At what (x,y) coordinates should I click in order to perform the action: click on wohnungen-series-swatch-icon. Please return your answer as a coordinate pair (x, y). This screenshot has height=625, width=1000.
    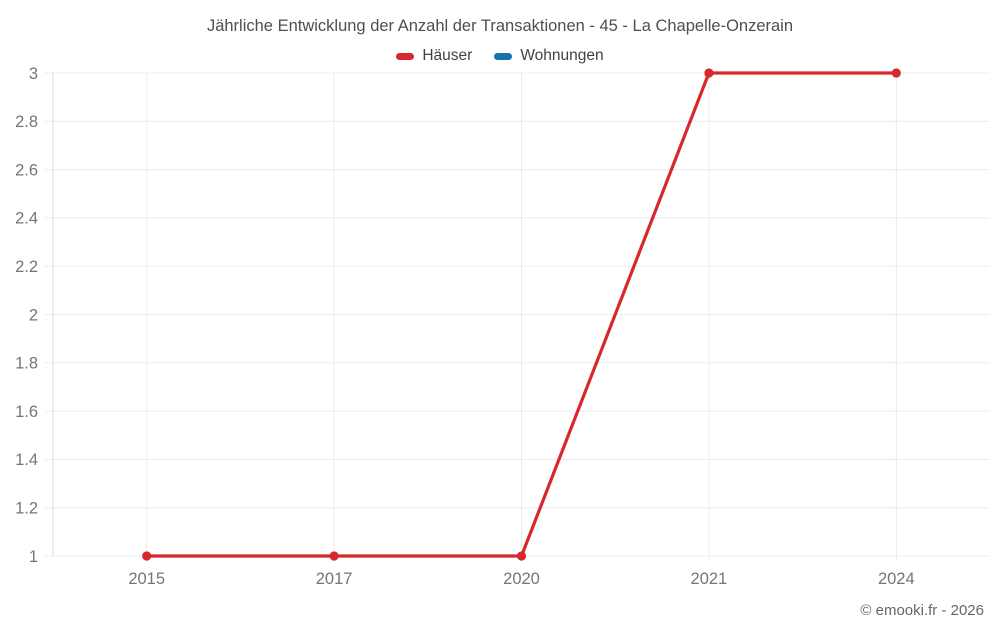
    Looking at the image, I should click on (503, 56).